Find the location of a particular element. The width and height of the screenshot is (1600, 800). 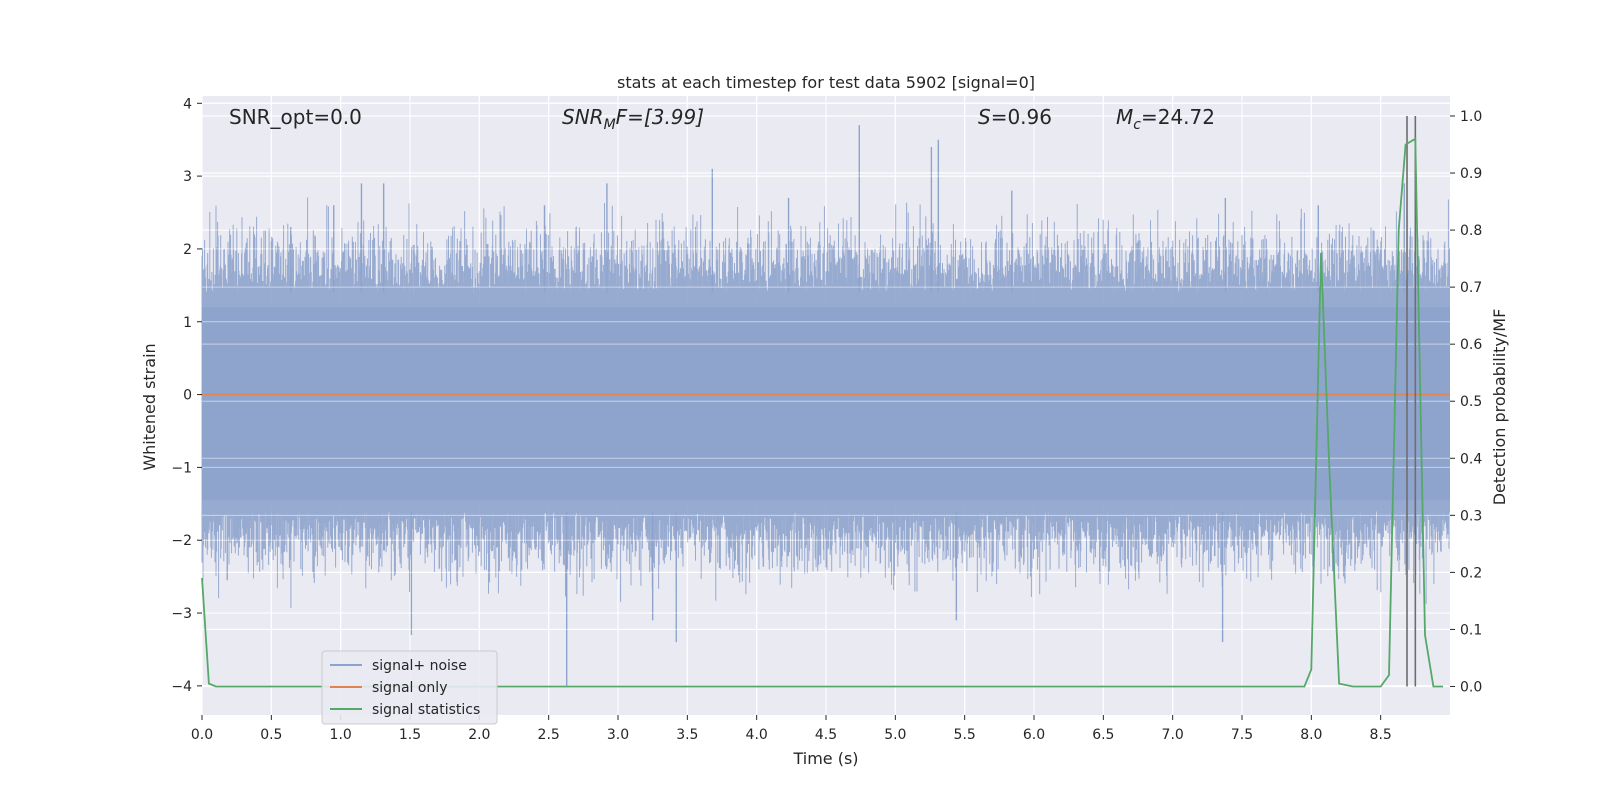

y2-tick-label: 0.9 is located at coordinates (1471, 174).